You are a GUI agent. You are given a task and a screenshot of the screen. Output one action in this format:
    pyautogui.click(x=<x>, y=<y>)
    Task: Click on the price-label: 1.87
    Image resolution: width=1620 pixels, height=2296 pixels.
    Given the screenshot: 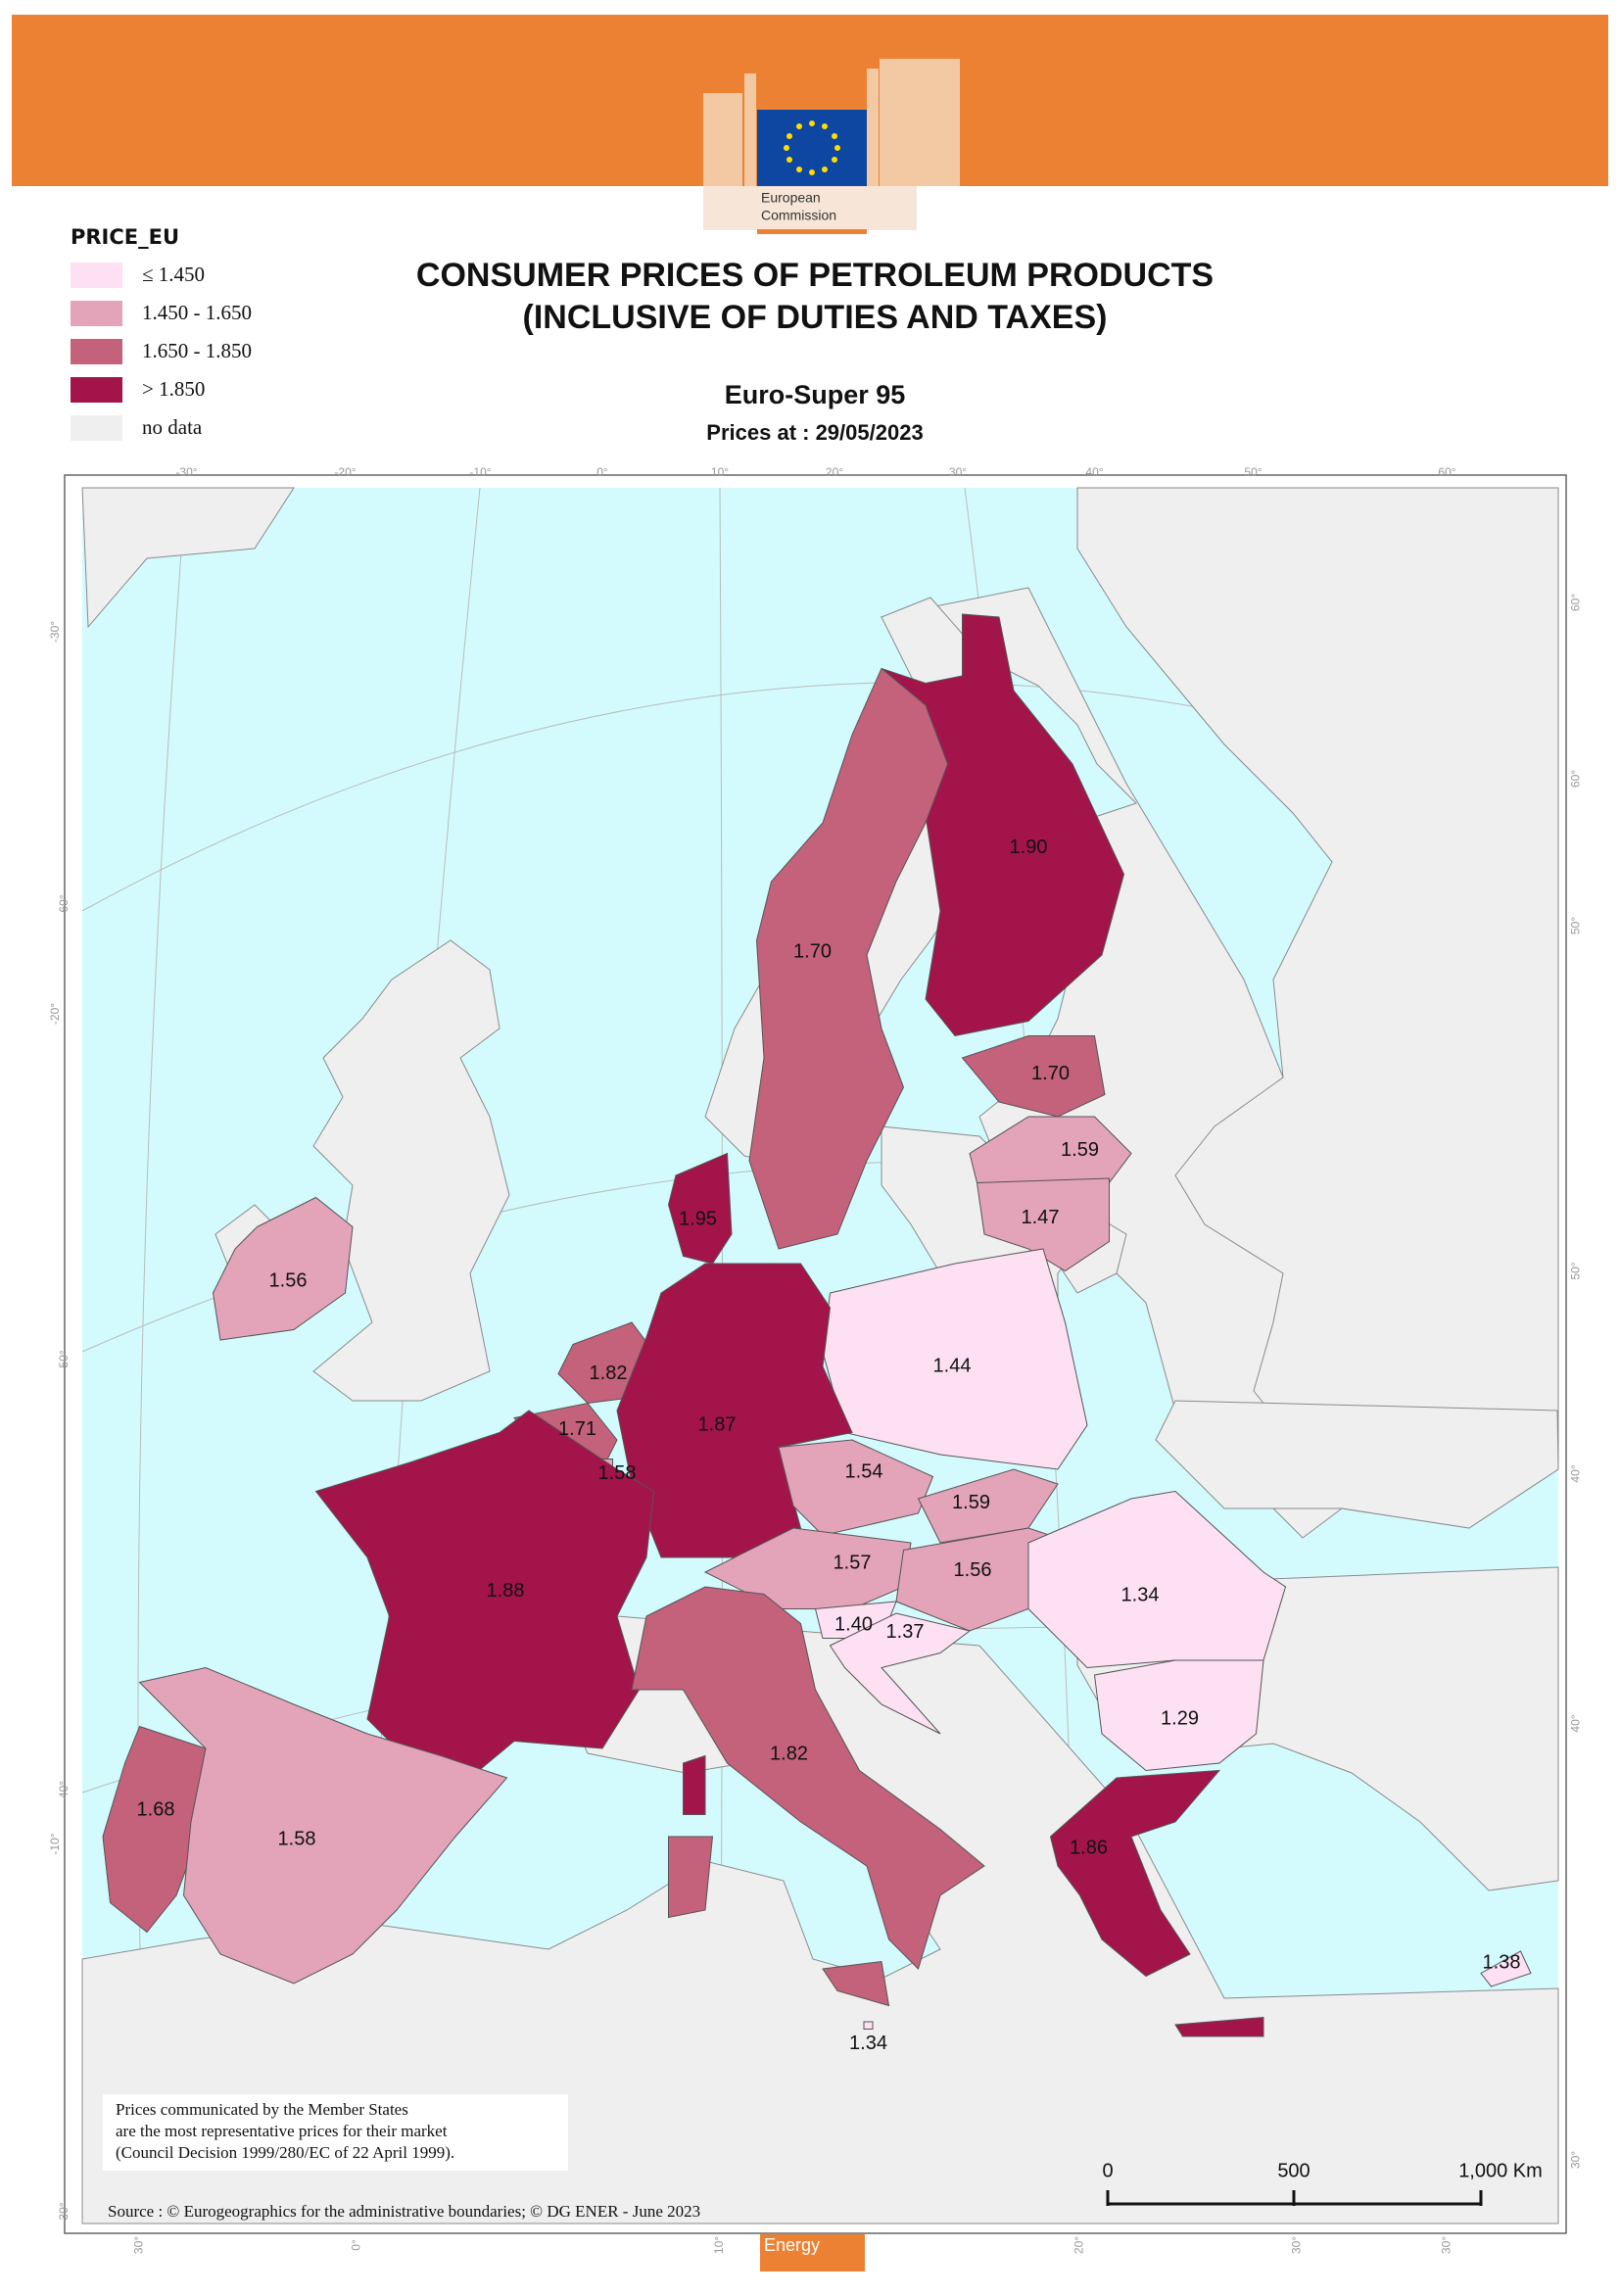 What is the action you would take?
    pyautogui.click(x=717, y=1424)
    